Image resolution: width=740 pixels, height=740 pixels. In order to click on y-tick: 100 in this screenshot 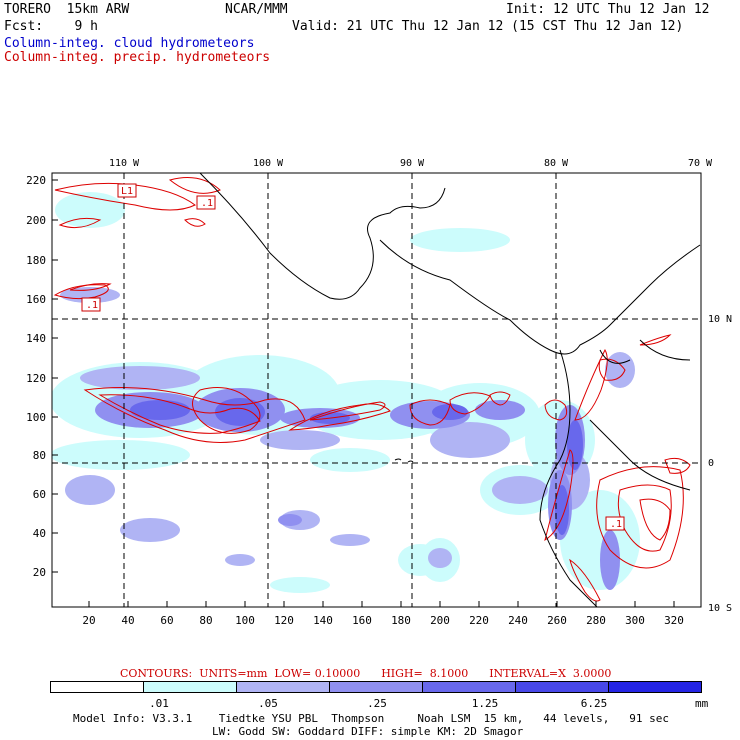, I will do `click(36, 417)`.